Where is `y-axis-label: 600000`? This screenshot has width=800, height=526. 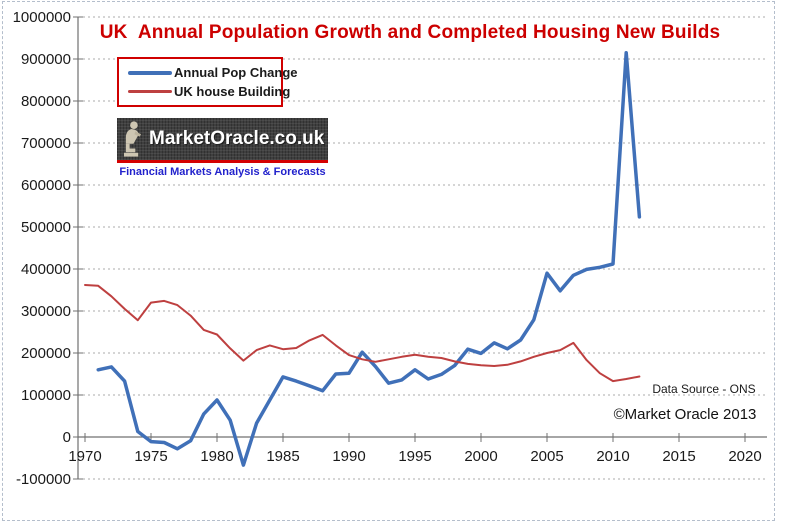 y-axis-label: 600000 is located at coordinates (46, 185).